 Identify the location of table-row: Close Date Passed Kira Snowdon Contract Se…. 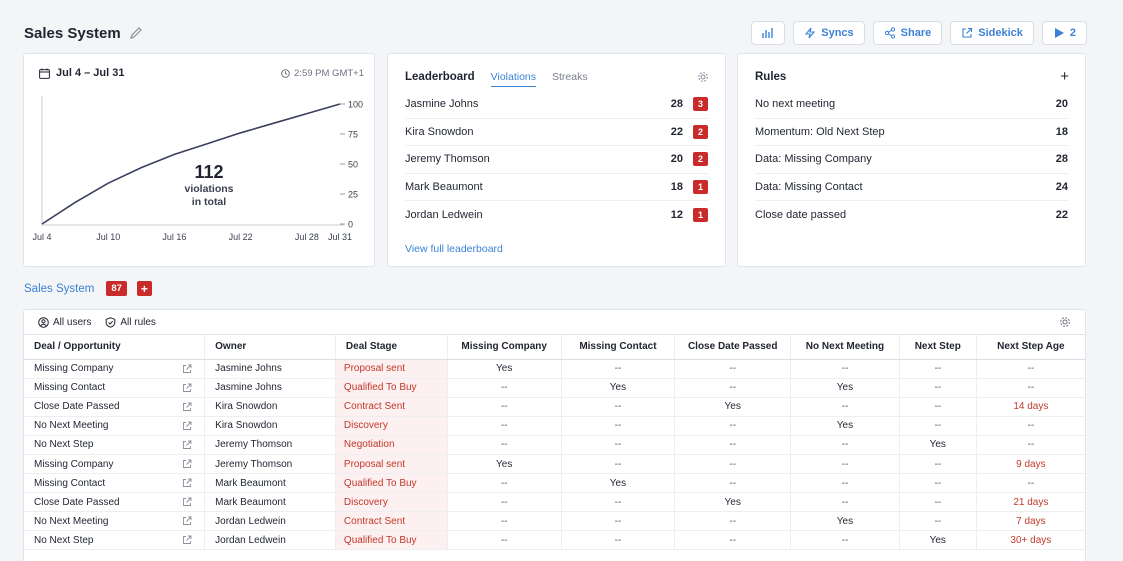
(554, 407).